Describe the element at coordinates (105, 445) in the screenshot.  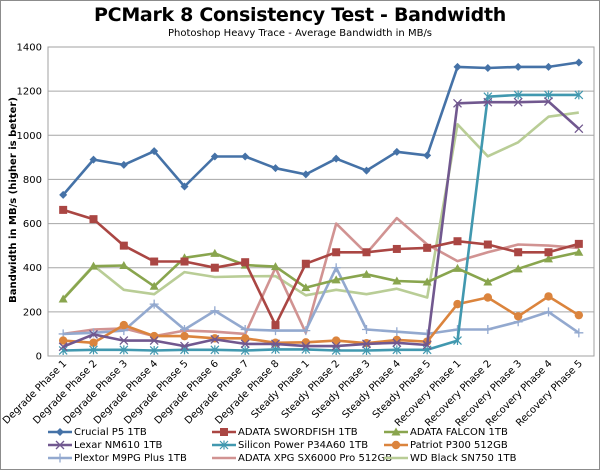
I see `legend-item: Lexar NM610 1TB` at that location.